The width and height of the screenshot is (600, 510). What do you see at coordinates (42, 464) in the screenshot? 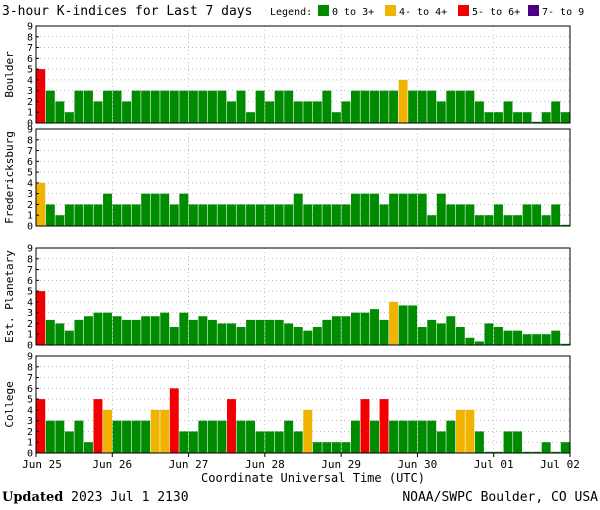
I see `x-tick-label: Jun 25` at bounding box center [42, 464].